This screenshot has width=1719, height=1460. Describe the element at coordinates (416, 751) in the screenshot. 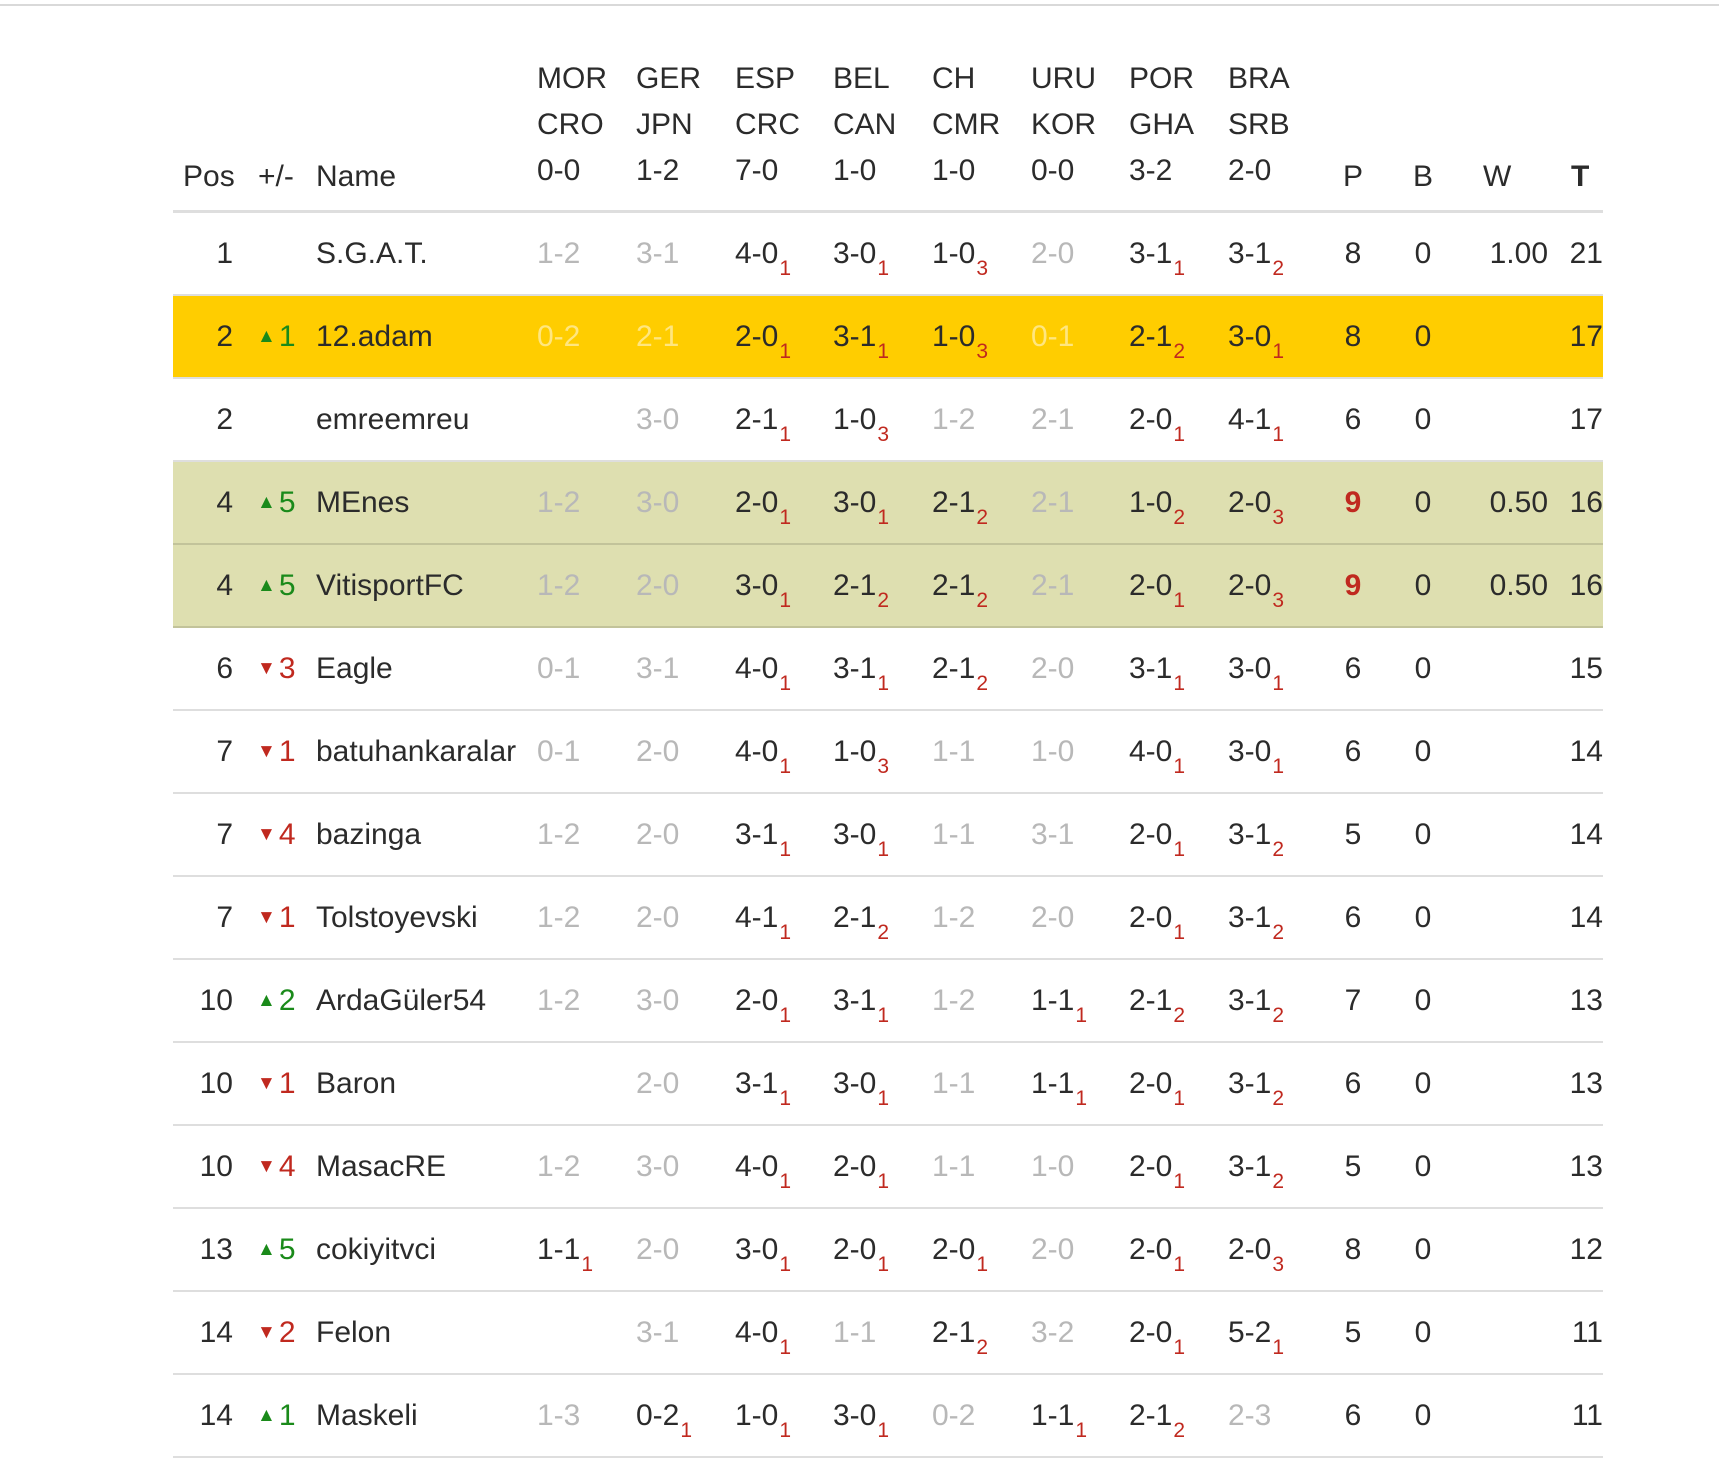

I see `player-name: batuhankaralar` at that location.